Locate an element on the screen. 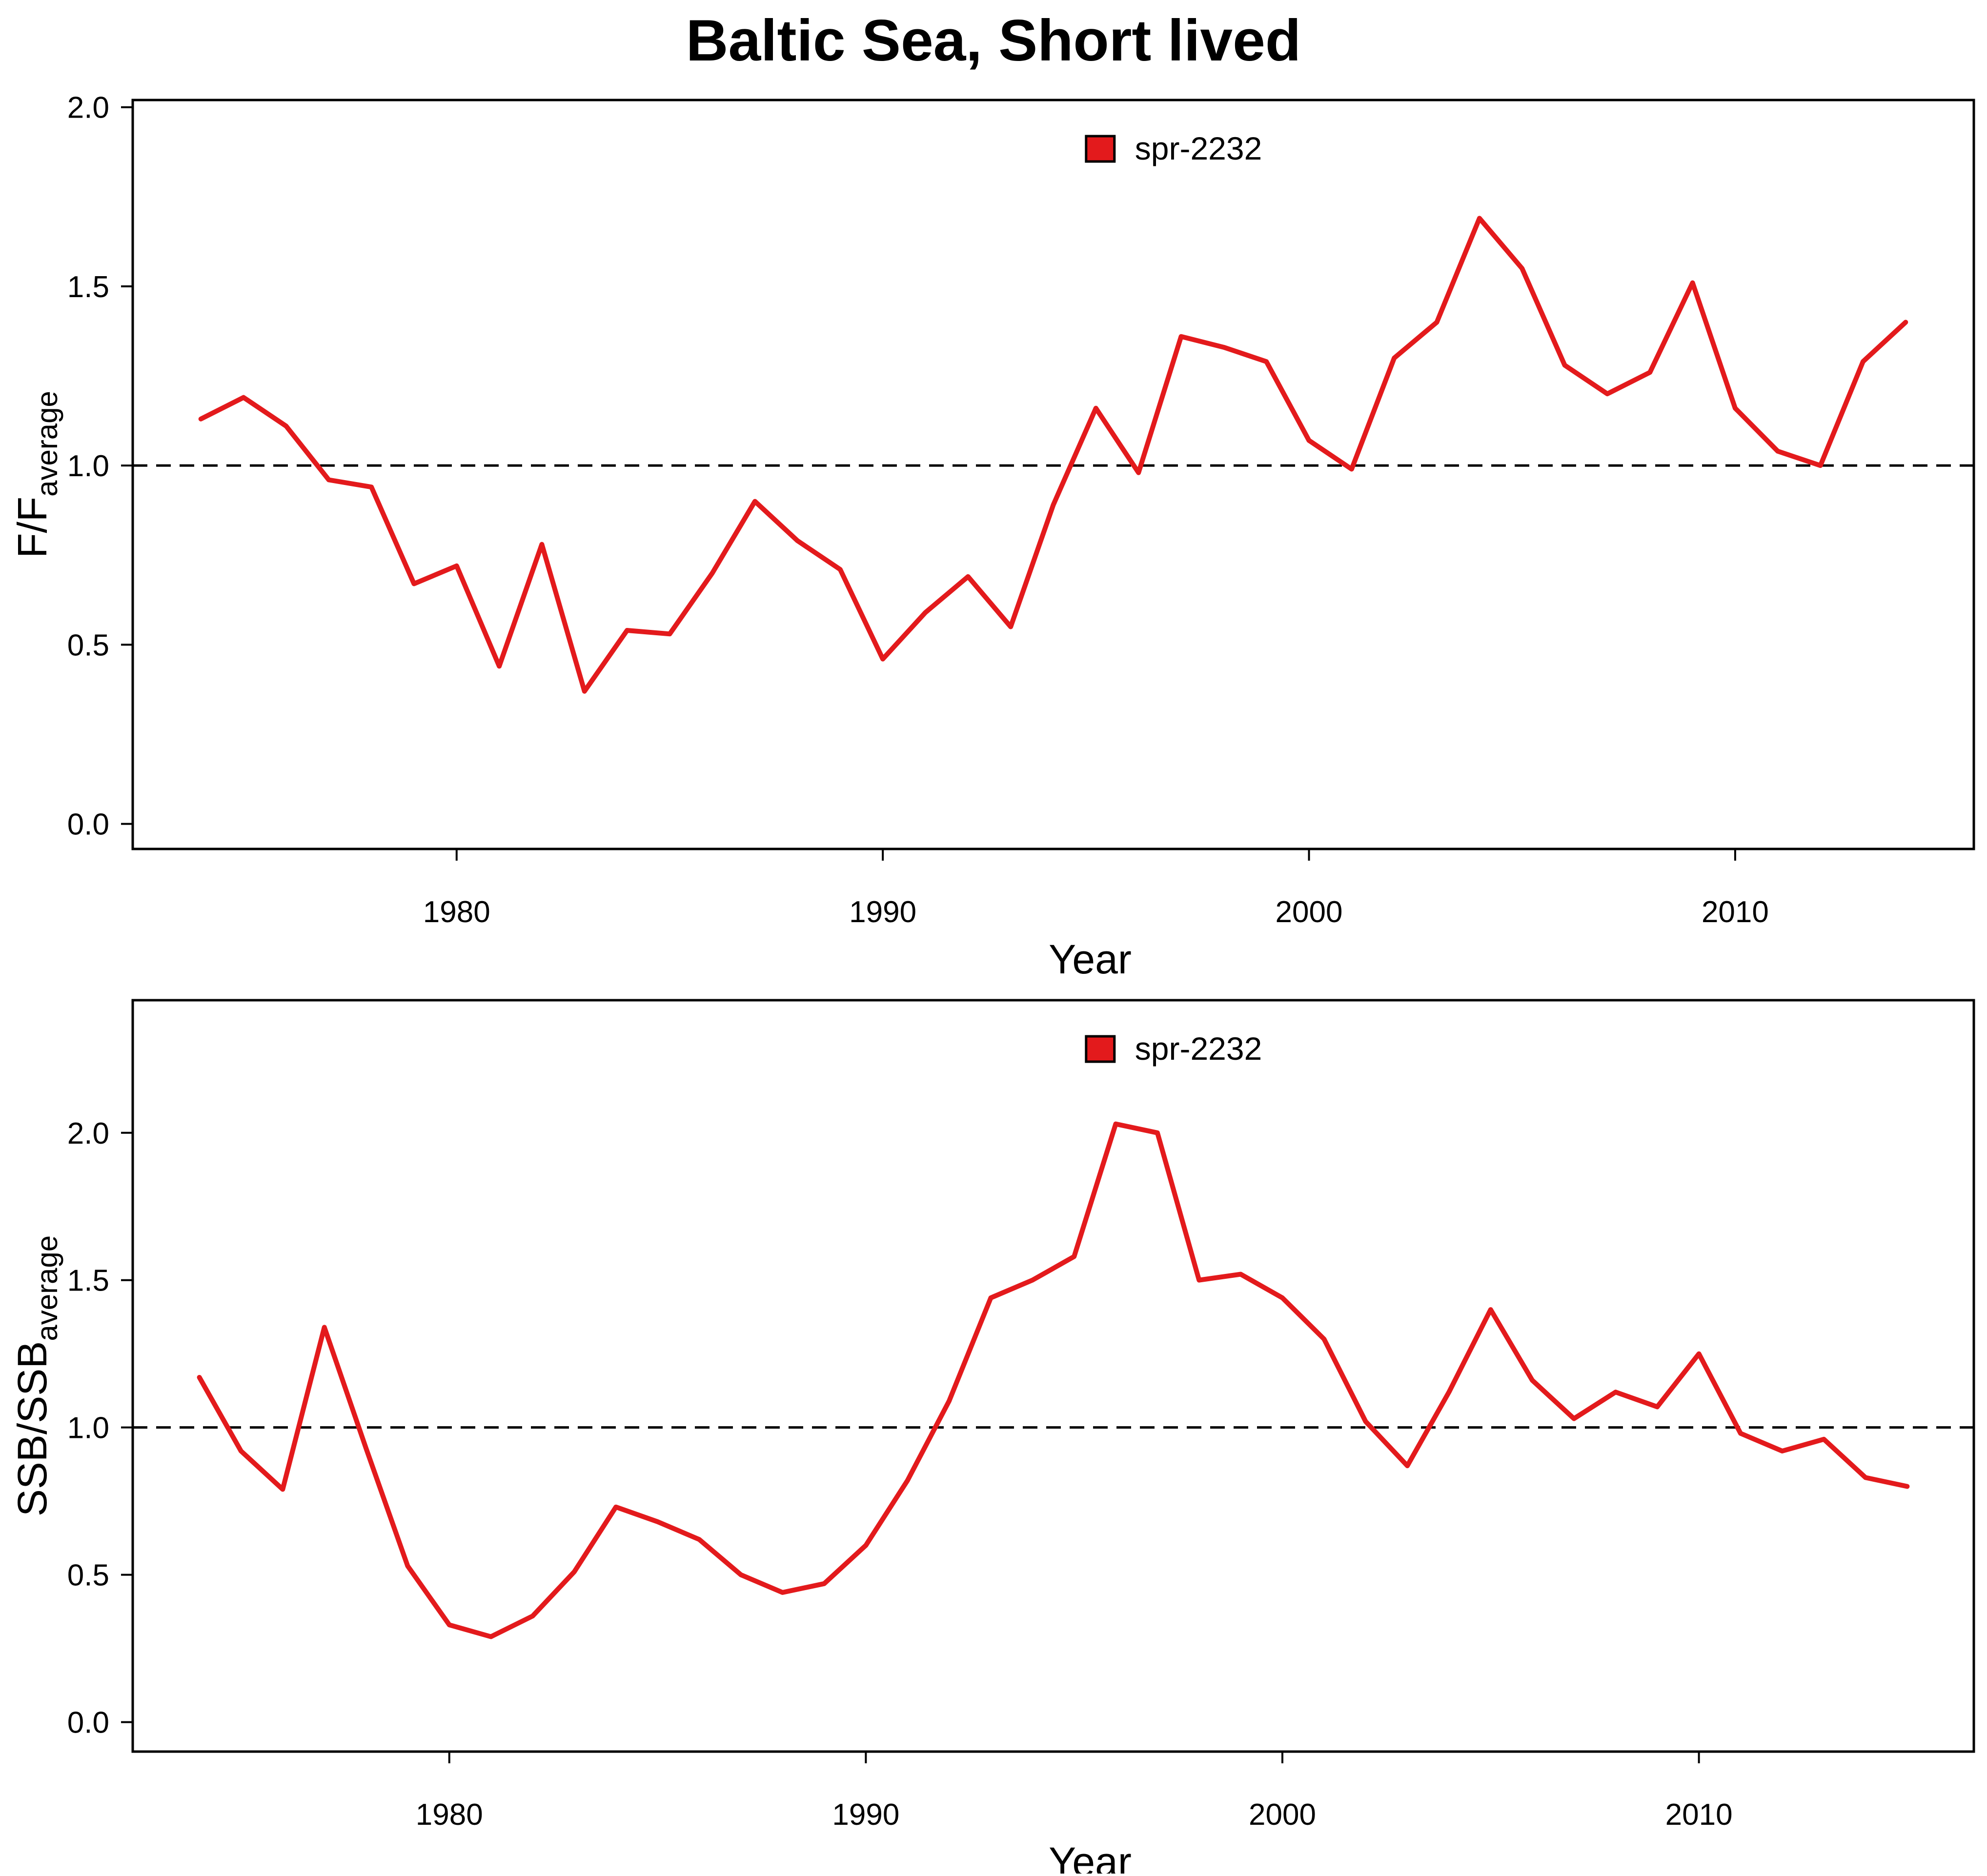 The image size is (1987, 1876). y-axis-title: F/Faverage is located at coordinates (36, 474).